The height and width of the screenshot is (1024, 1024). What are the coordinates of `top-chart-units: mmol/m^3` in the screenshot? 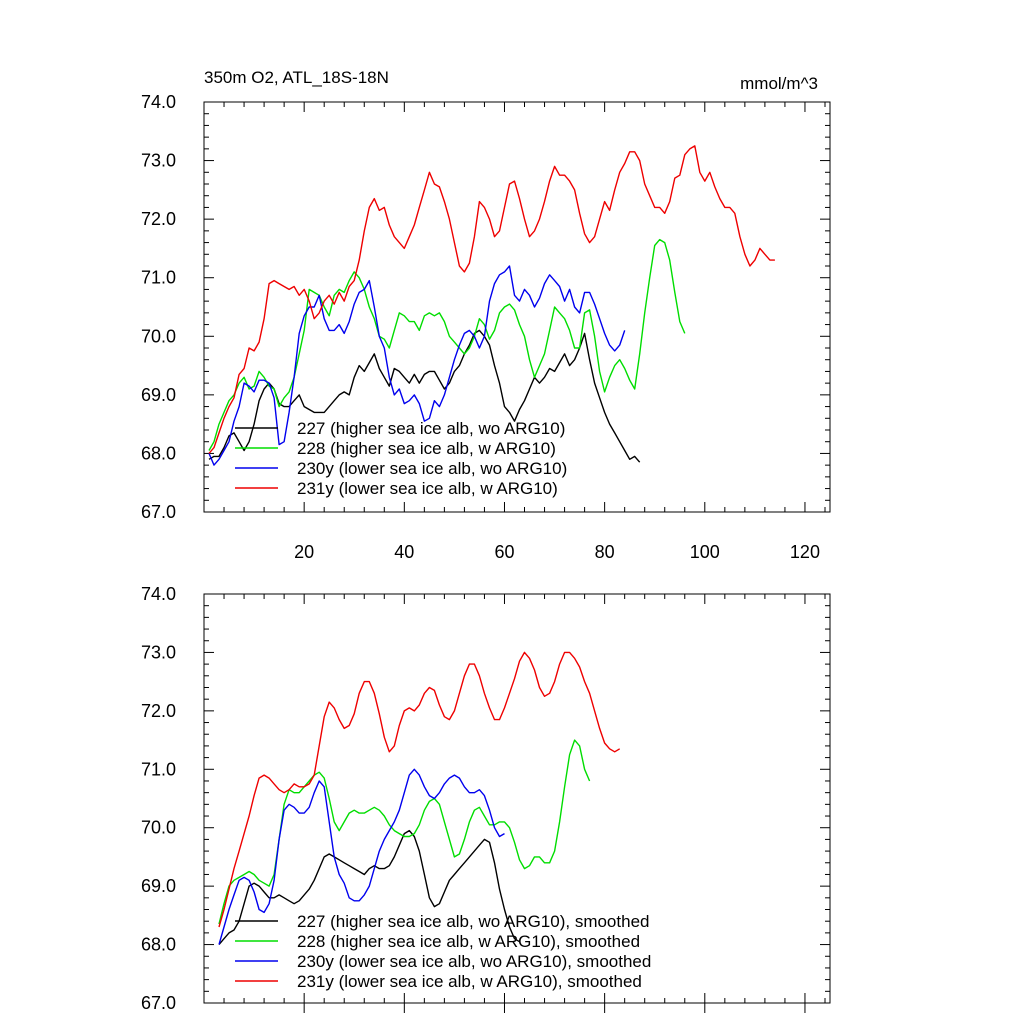 It's located at (779, 83).